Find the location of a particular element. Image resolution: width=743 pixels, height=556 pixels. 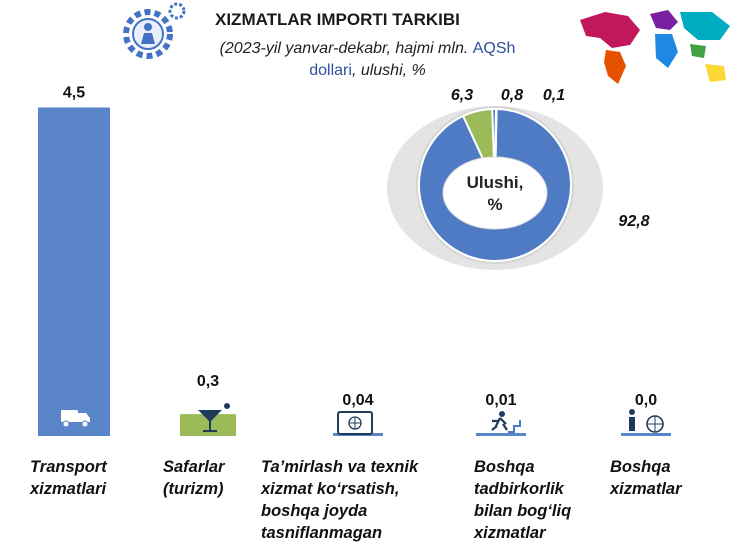

subtitle-part-4: , ulushi, % is located at coordinates (388, 70).